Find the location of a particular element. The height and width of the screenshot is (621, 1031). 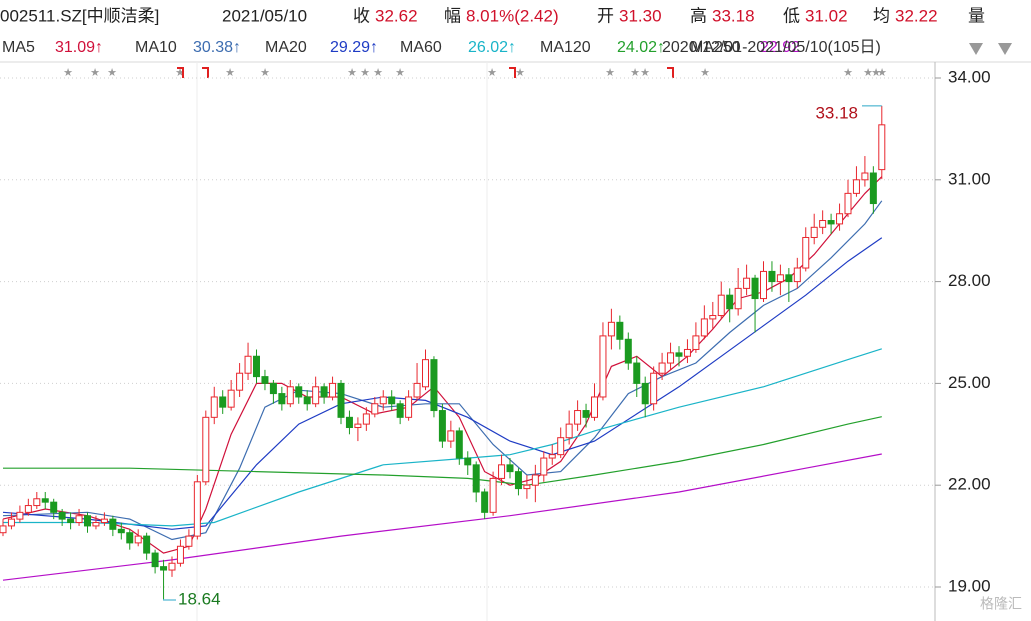

legend-name: MA5 is located at coordinates (18, 47).